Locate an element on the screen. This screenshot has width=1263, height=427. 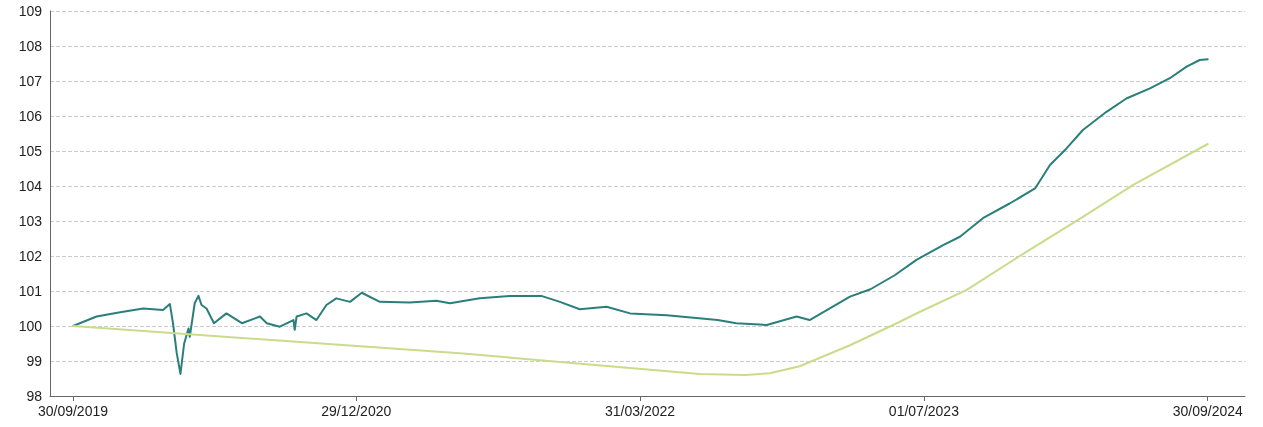
y-tick-label: 105 is located at coordinates (30, 151).